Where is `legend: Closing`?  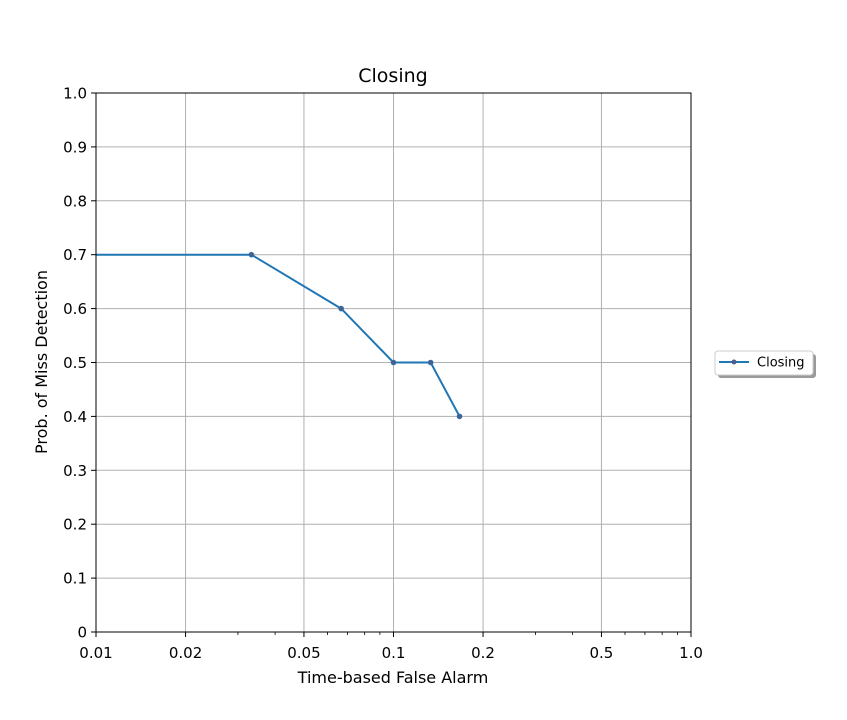 legend: Closing is located at coordinates (765, 364).